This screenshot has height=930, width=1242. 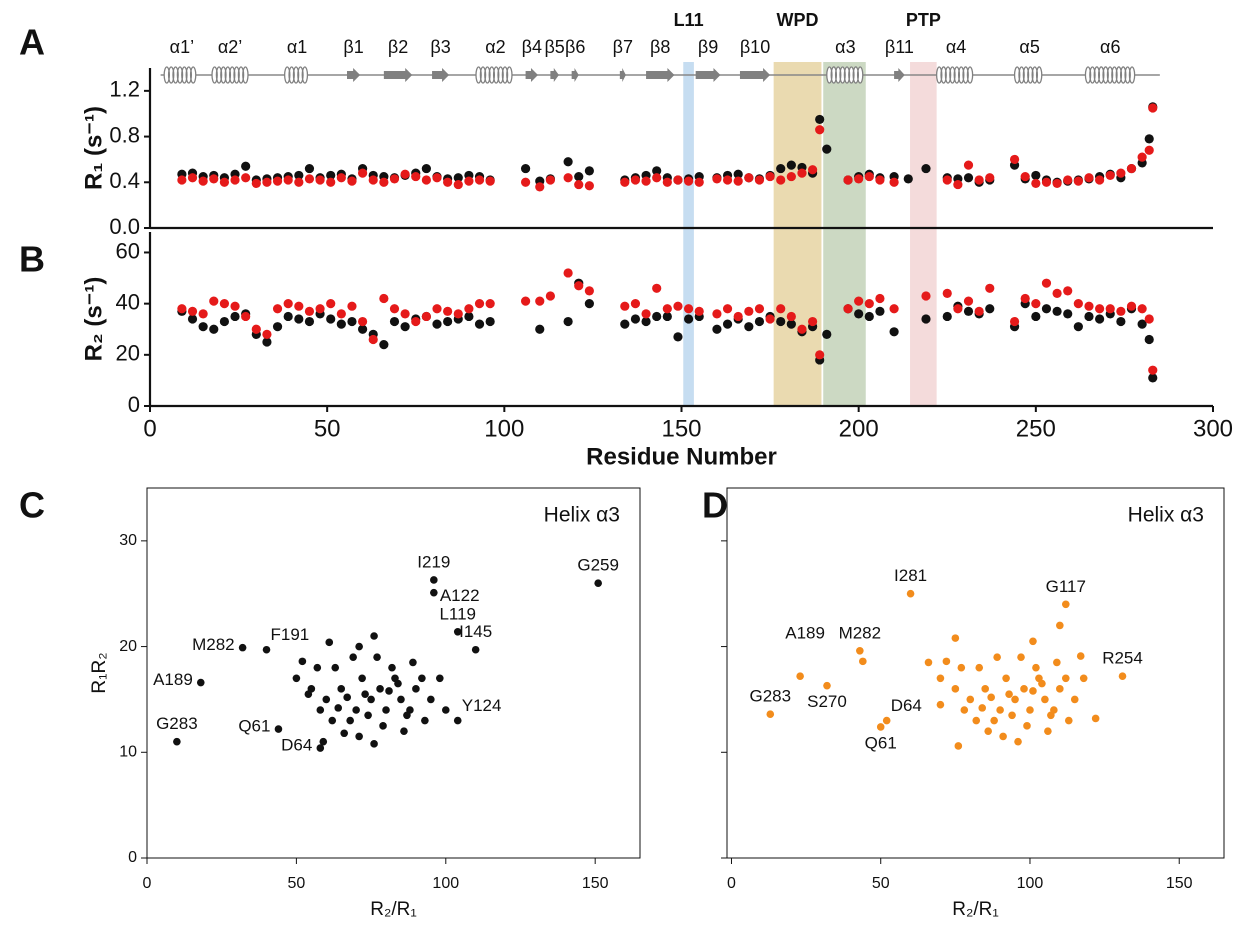 I want to click on y-tick-label: 60, so click(x=128, y=250).